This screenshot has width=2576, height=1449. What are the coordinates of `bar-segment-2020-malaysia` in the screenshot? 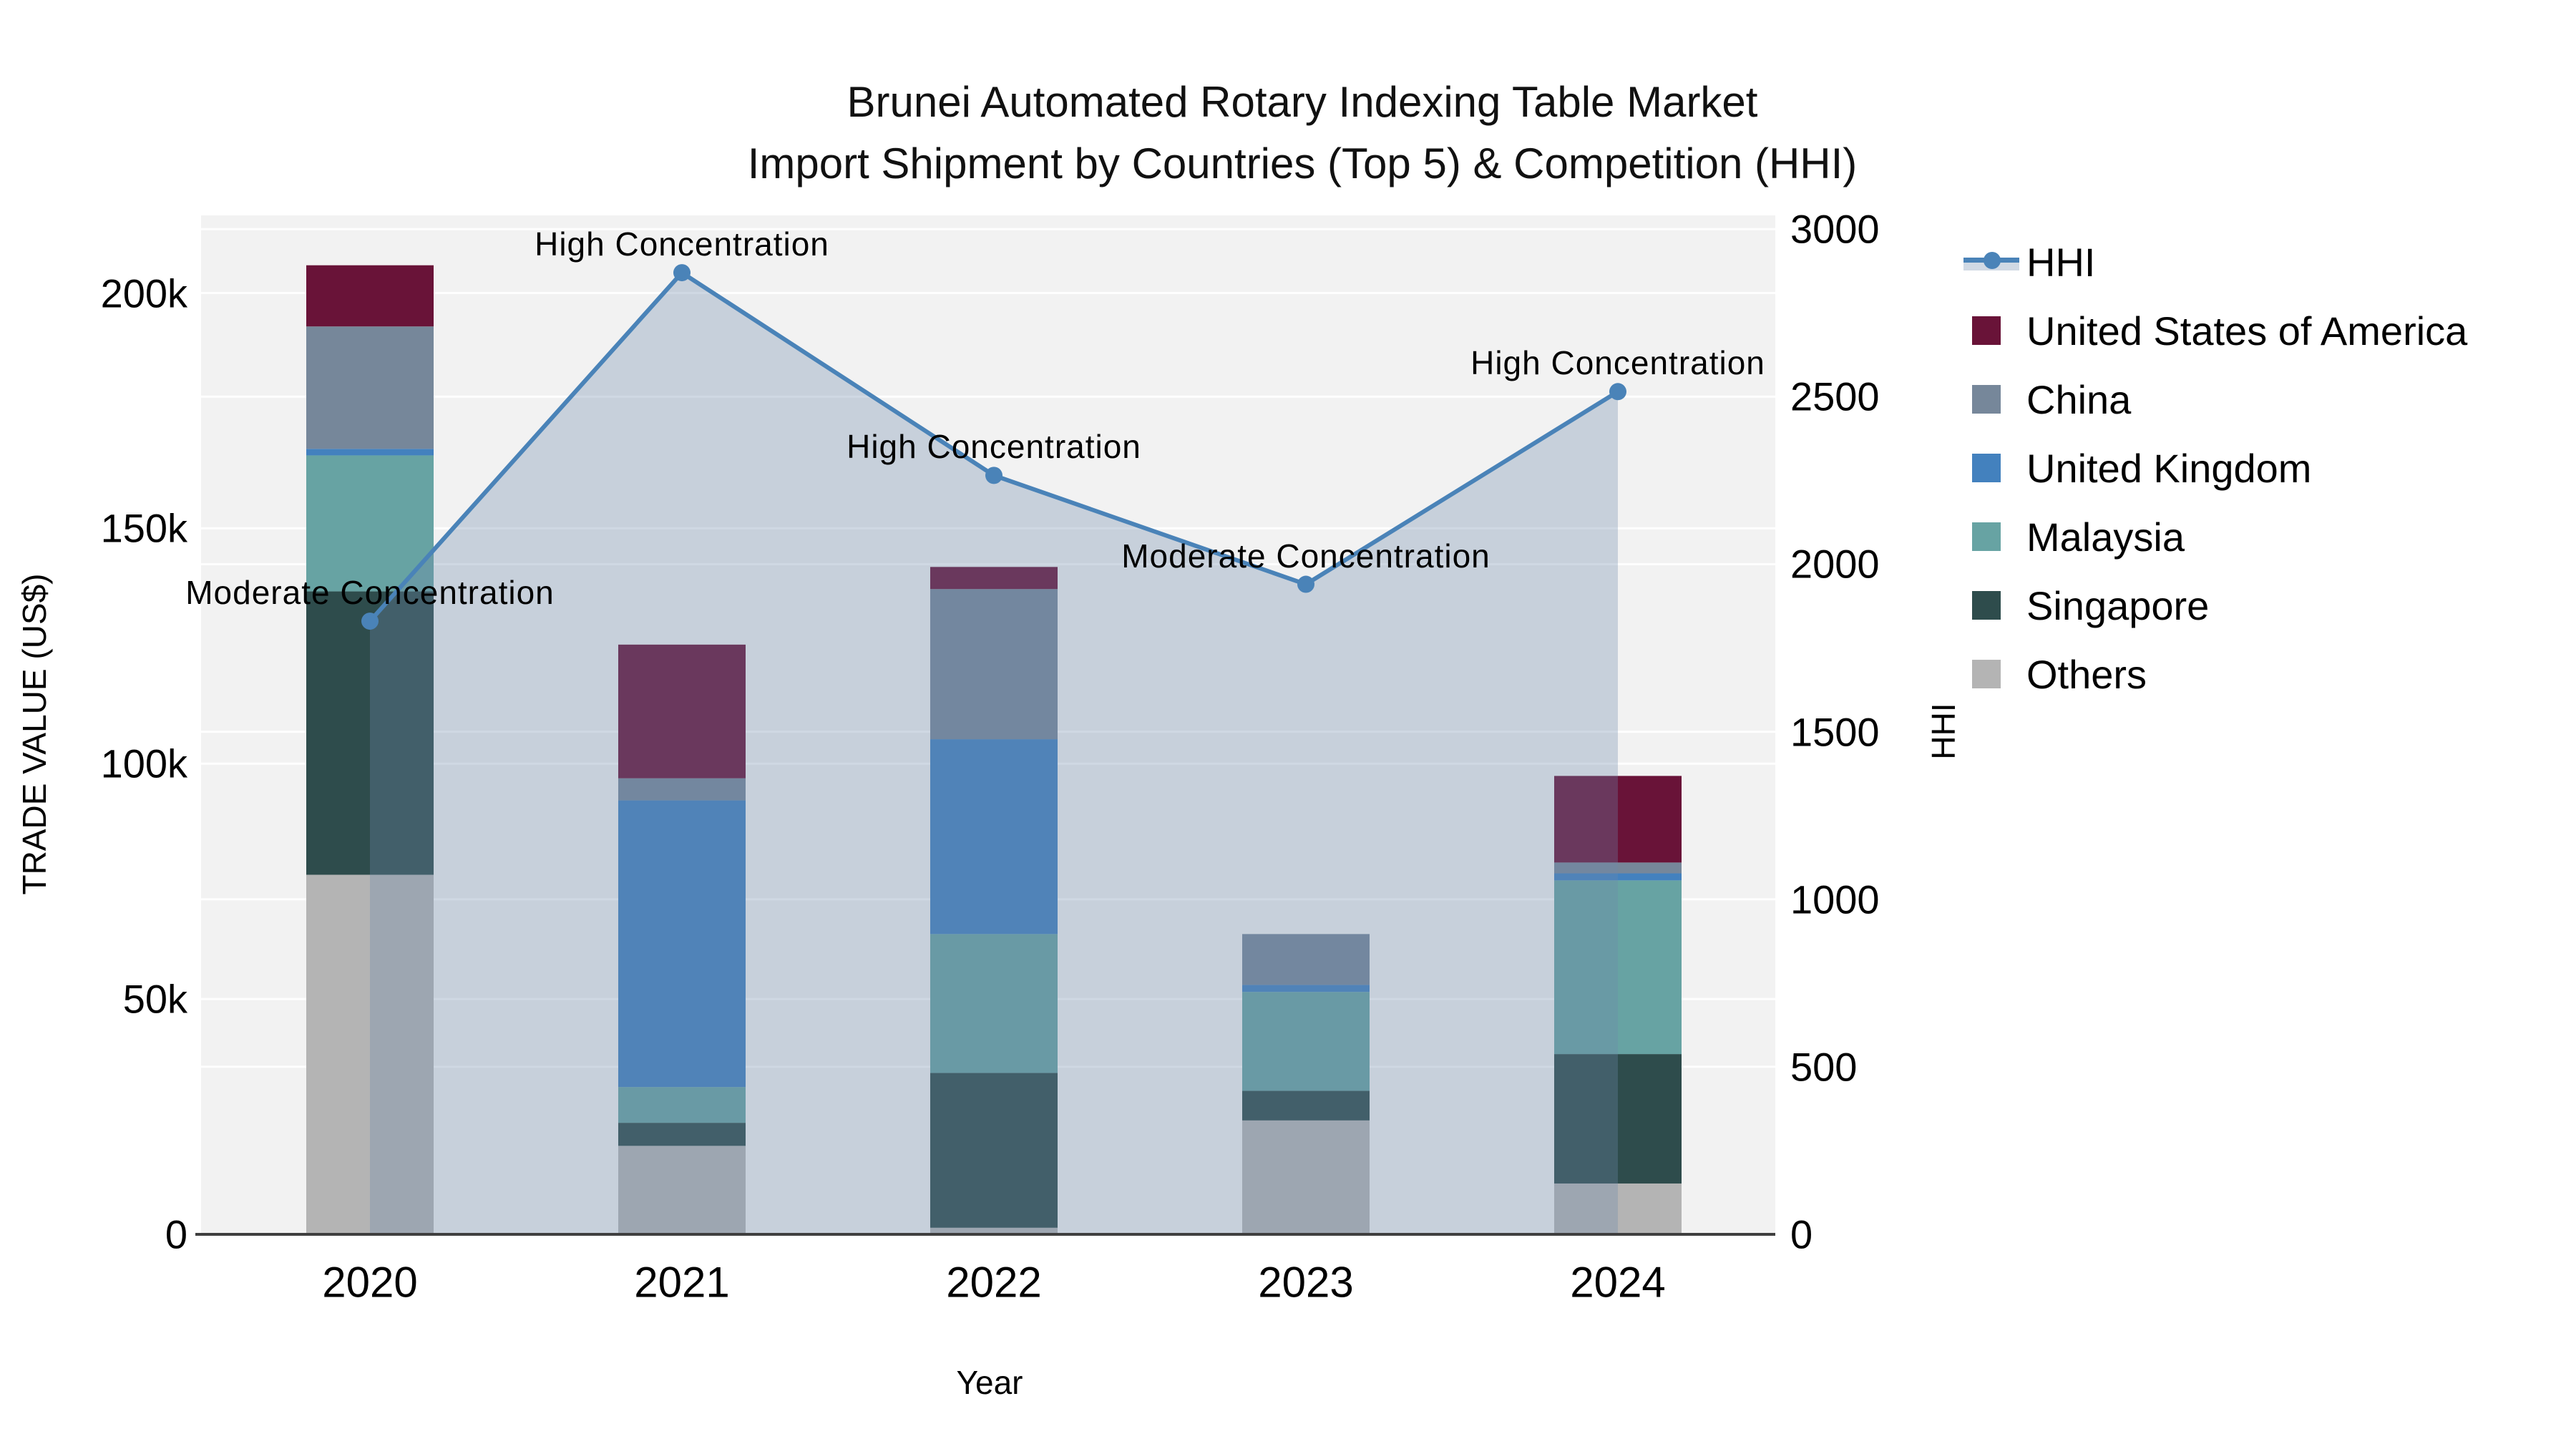 It's located at (370, 523).